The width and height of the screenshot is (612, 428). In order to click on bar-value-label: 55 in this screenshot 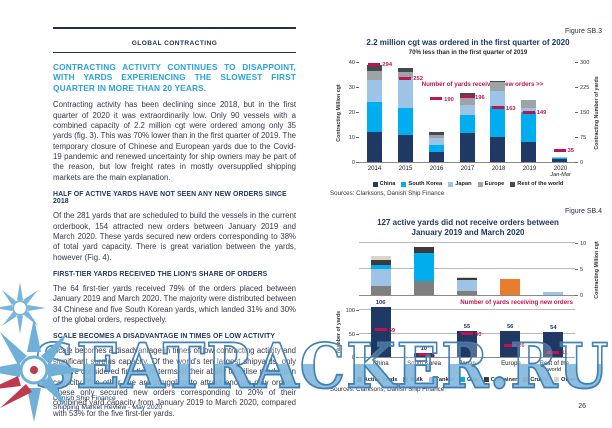, I will do `click(467, 327)`.